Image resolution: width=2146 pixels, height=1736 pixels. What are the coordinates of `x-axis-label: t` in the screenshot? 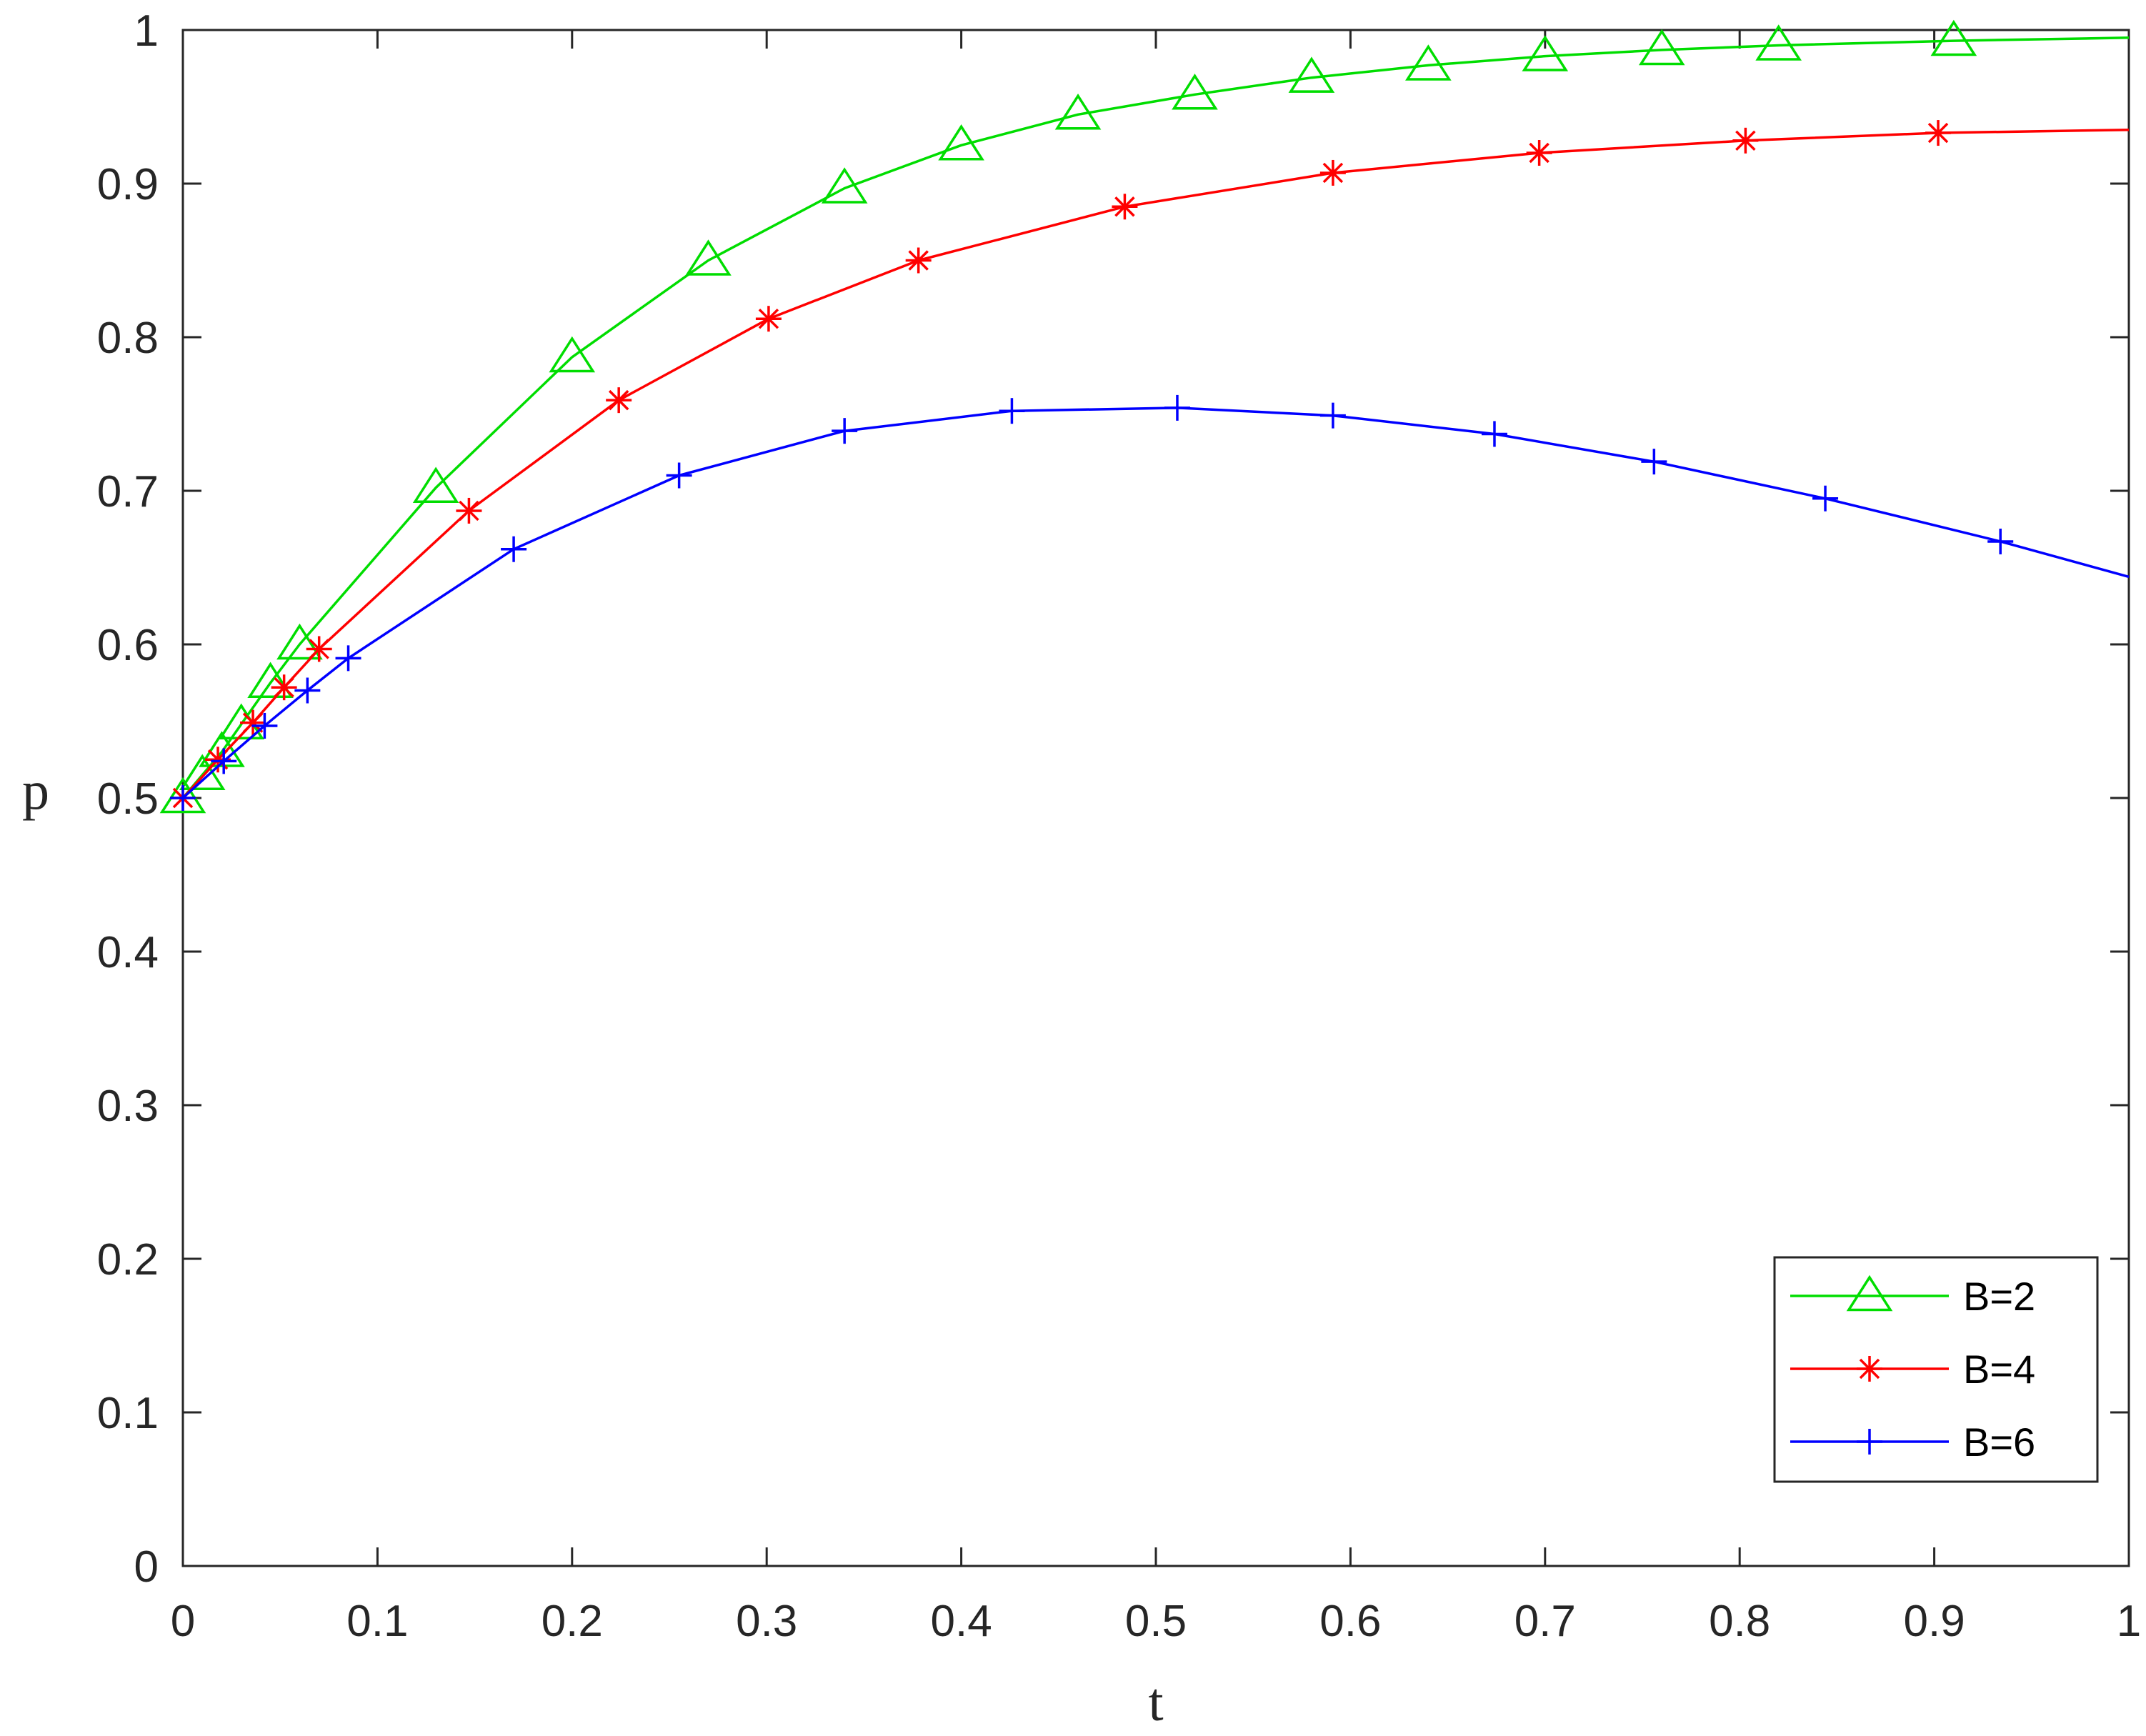 It's located at (1155, 1702).